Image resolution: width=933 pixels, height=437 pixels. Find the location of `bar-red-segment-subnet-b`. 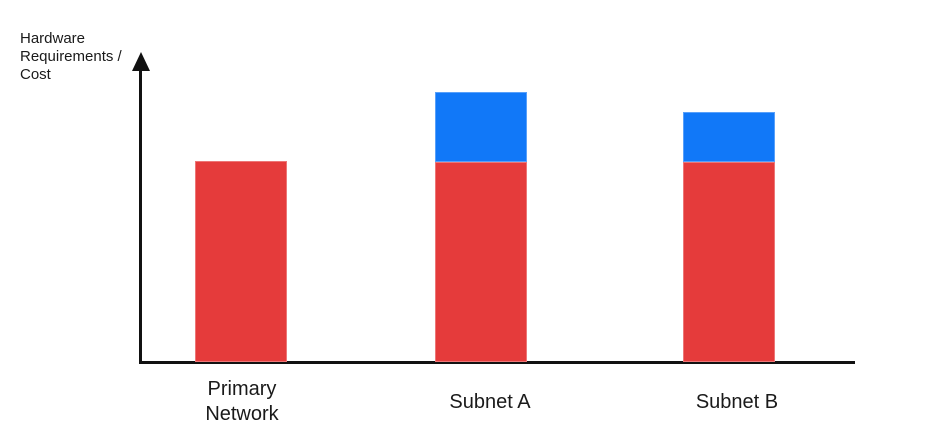

bar-red-segment-subnet-b is located at coordinates (729, 262).